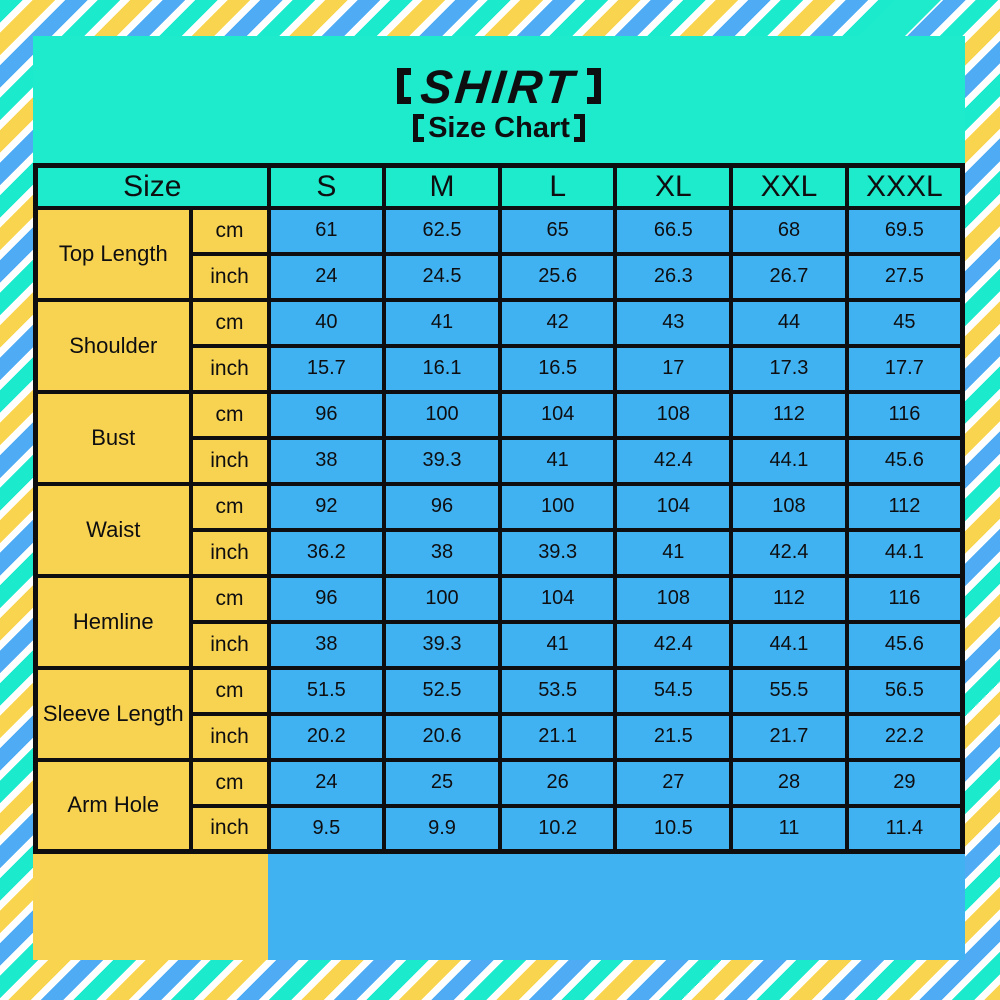 The height and width of the screenshot is (1000, 1000). I want to click on table-footer-extension, so click(499, 907).